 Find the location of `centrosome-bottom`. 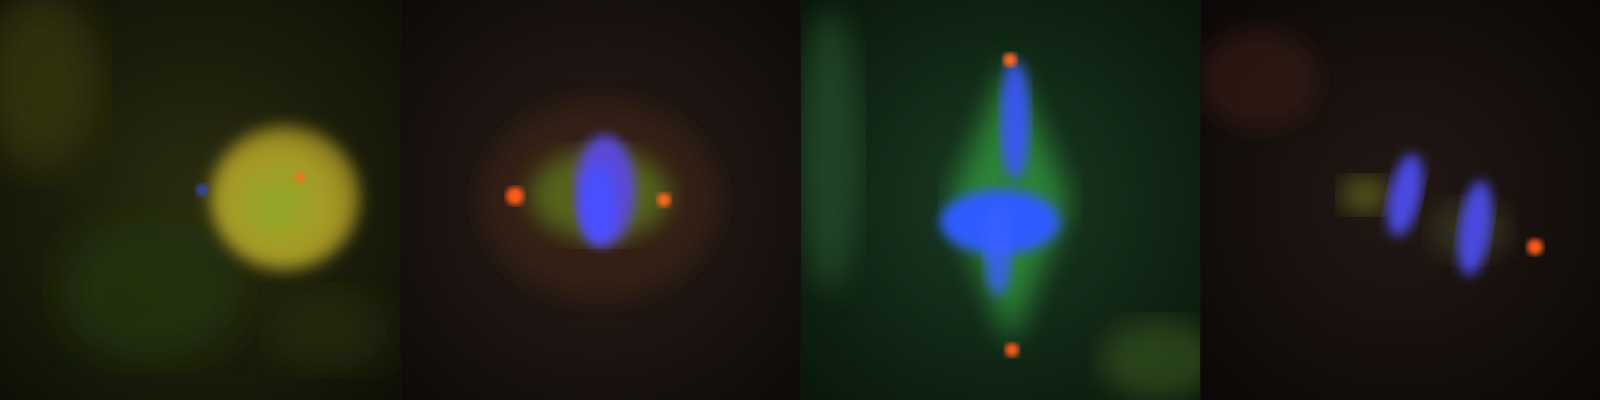

centrosome-bottom is located at coordinates (1012, 350).